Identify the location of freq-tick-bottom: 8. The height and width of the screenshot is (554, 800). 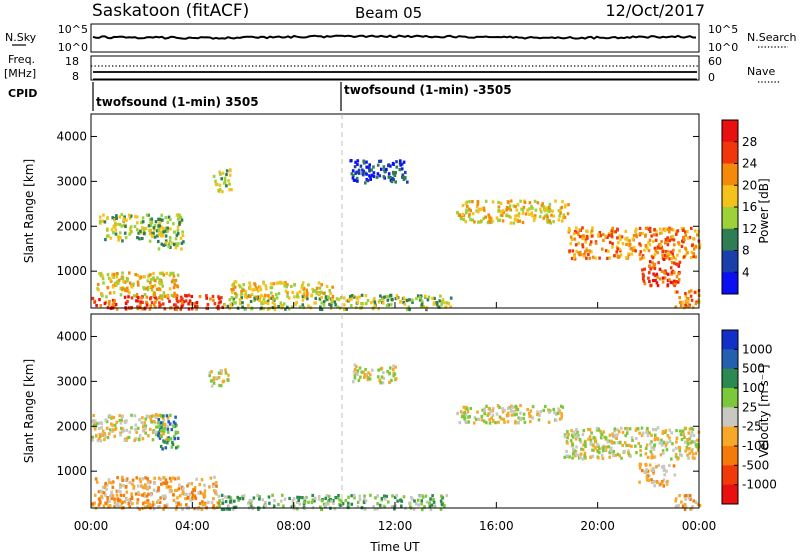
(75, 76).